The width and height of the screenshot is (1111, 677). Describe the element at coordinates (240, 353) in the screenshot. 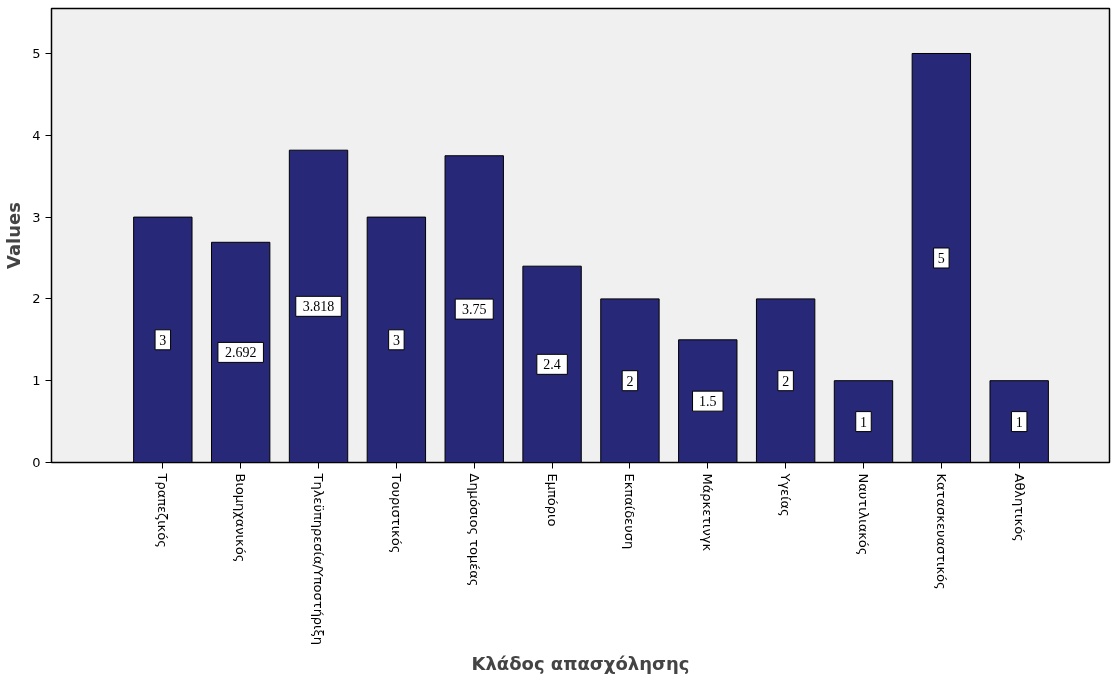

I see `data-label: 2.692` at that location.